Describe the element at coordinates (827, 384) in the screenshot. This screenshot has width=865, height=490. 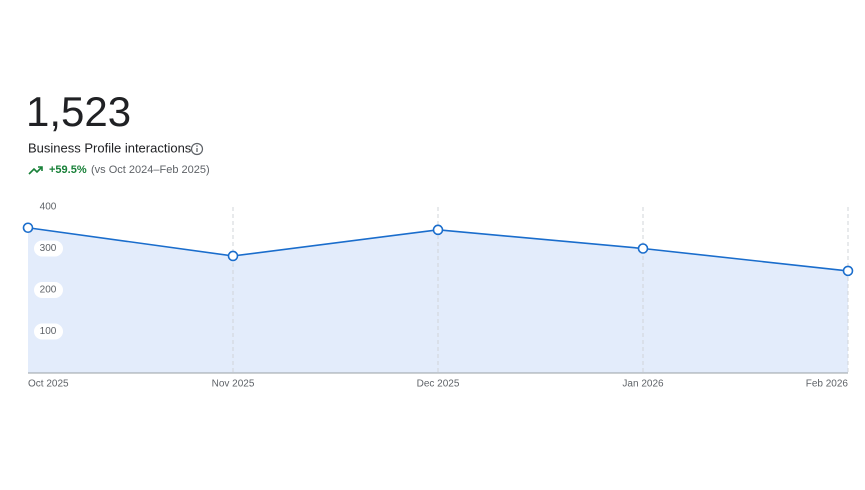
I see `x-tick-label: Feb 2026` at that location.